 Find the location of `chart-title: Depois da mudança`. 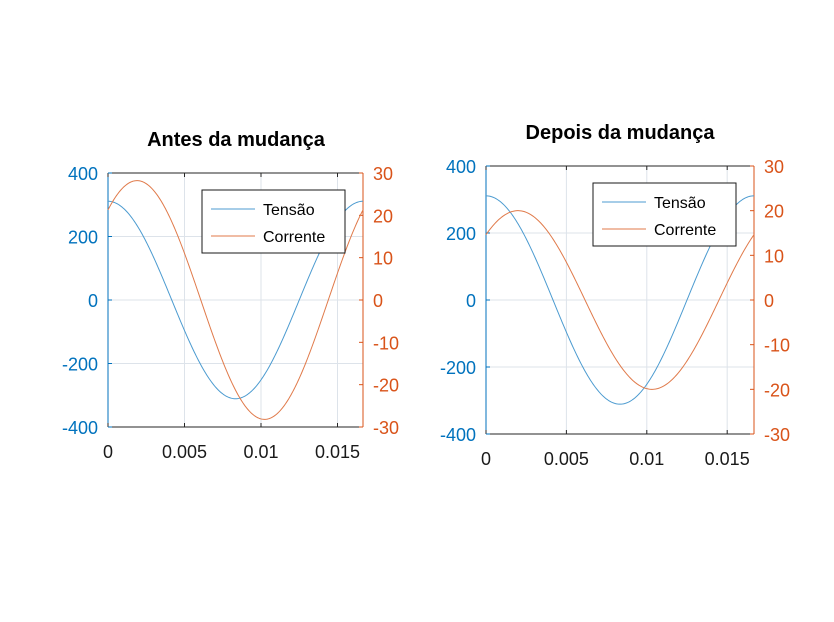

chart-title: Depois da mudança is located at coordinates (621, 133).